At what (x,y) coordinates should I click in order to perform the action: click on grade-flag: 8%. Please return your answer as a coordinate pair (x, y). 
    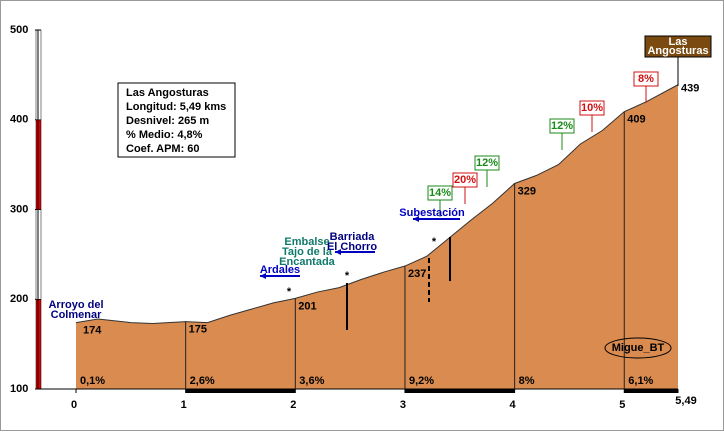
    Looking at the image, I should click on (646, 79).